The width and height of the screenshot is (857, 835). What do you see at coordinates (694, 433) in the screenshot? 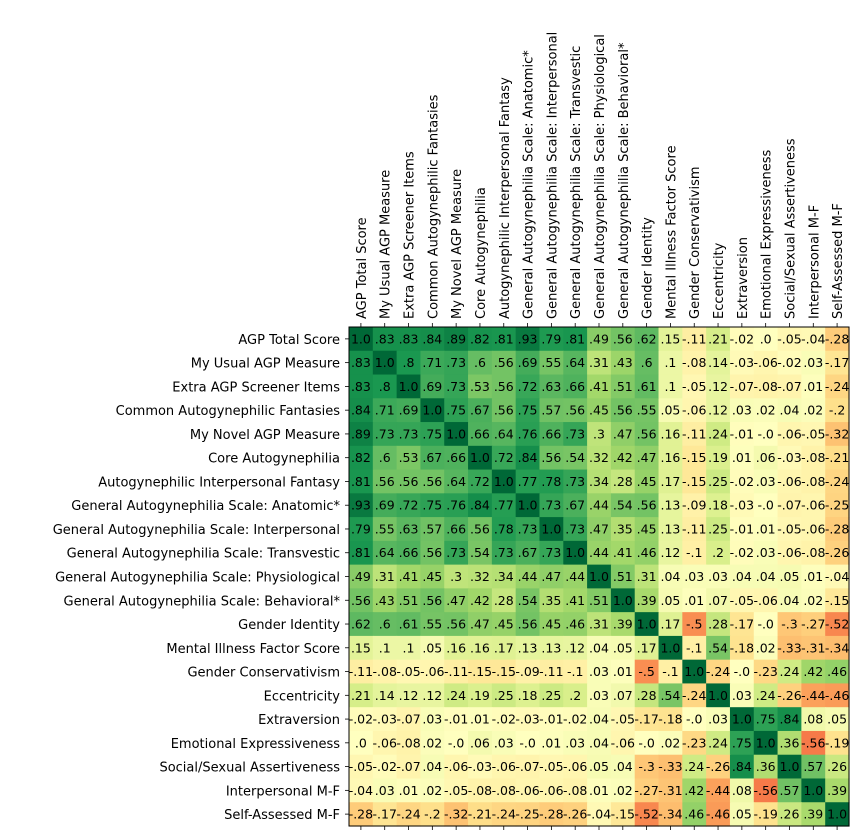
I see `cell-value-label: -.11` at bounding box center [694, 433].